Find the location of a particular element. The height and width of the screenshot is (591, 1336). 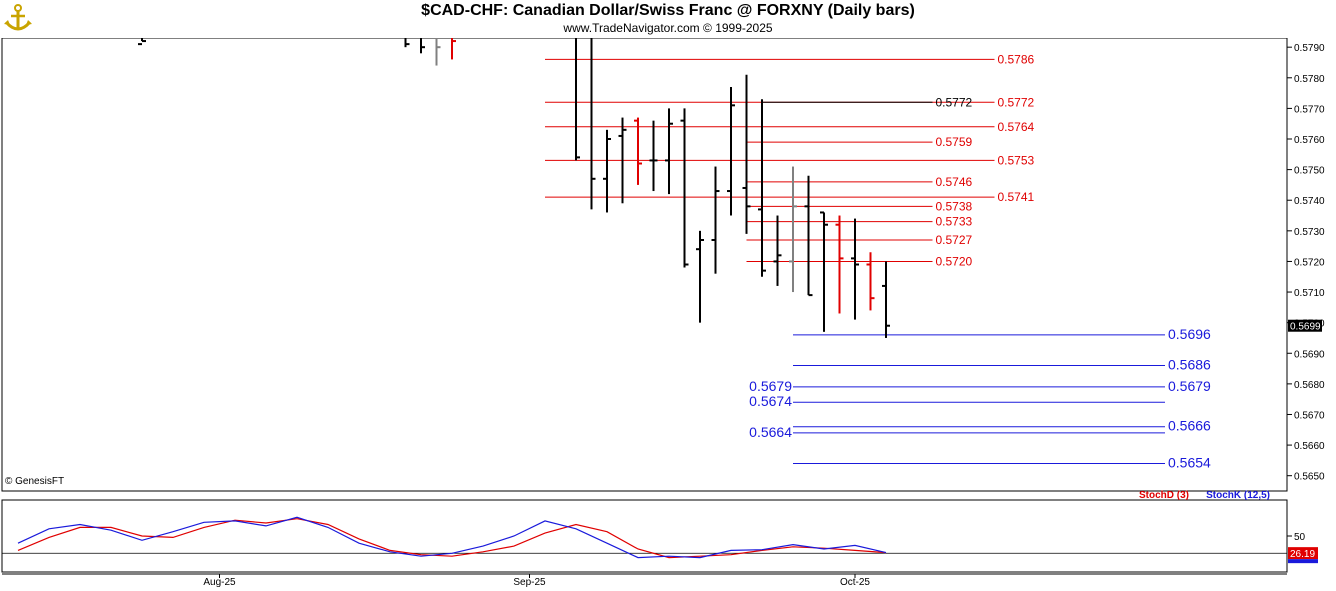

price-tick-label: 0.5710 is located at coordinates (1309, 293).